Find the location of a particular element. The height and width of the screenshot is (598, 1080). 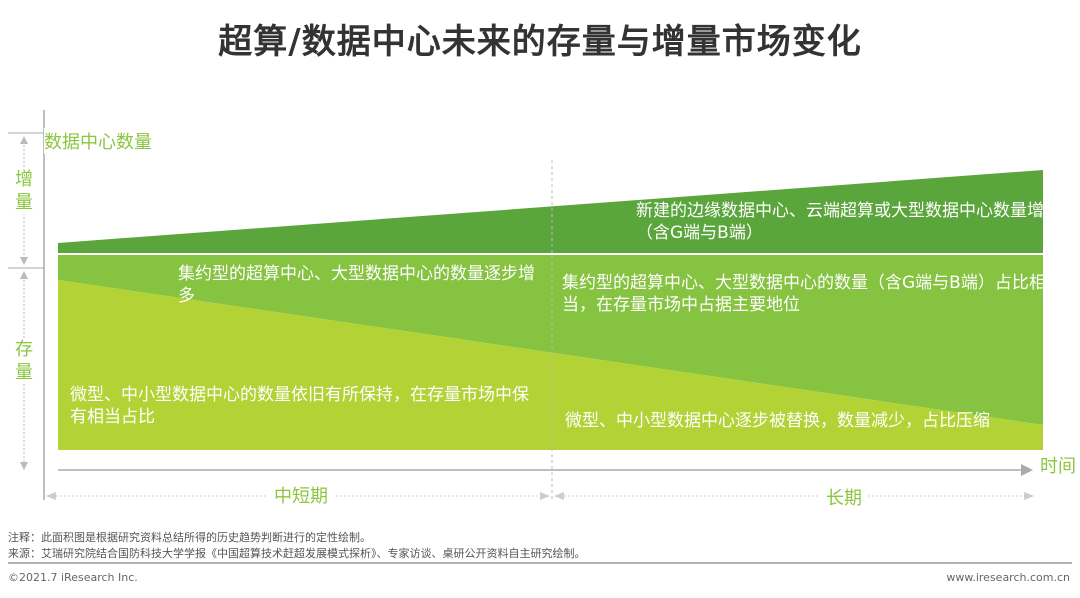

increment-long-text: 新建的边缘数据中心、云端超算或大型数据中心数量增多（含G端与B端） is located at coordinates (848, 222).